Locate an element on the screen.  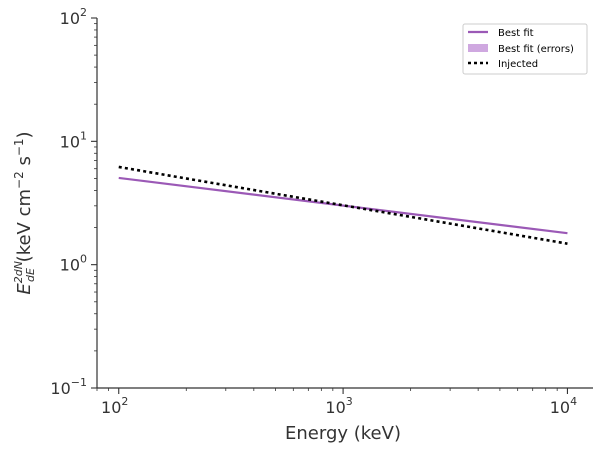
x-tick-label: 10⁴ is located at coordinates (563, 406).